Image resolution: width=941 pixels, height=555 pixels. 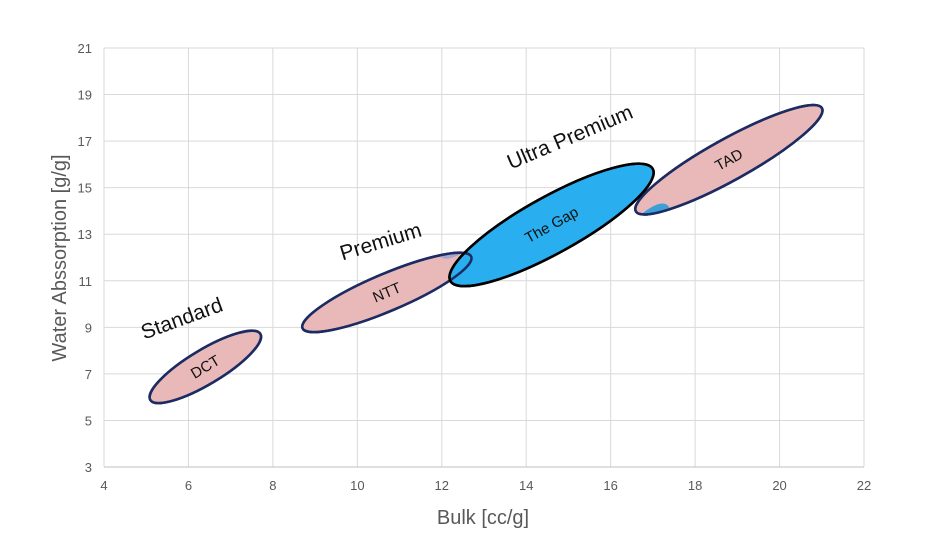 I want to click on x-tick-label: 12, so click(x=442, y=485).